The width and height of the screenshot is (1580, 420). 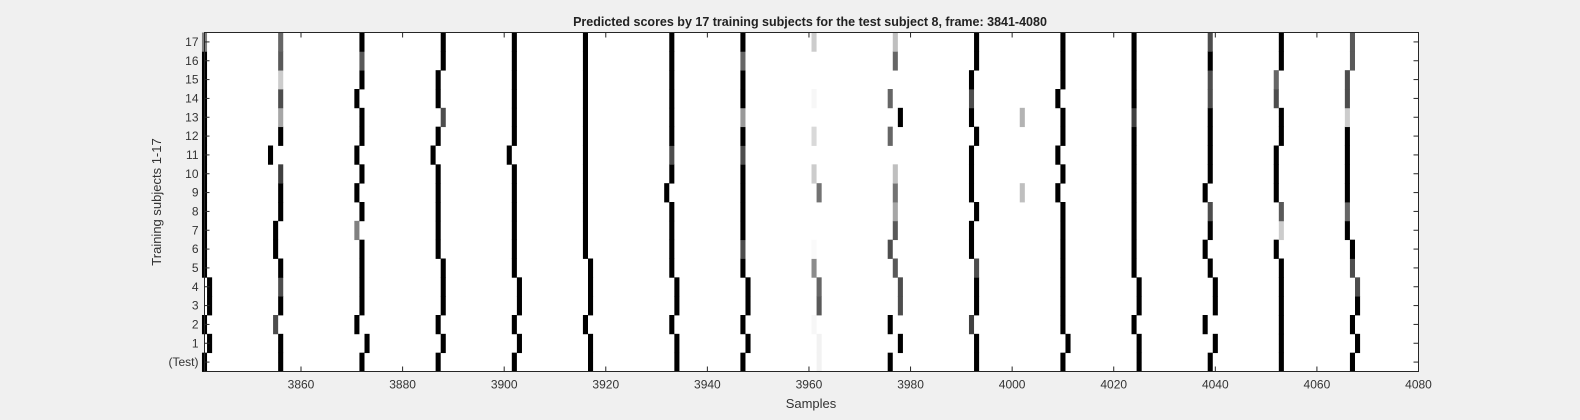 What do you see at coordinates (156, 201) in the screenshot?
I see `y-axis-label: Training subjects 1-17` at bounding box center [156, 201].